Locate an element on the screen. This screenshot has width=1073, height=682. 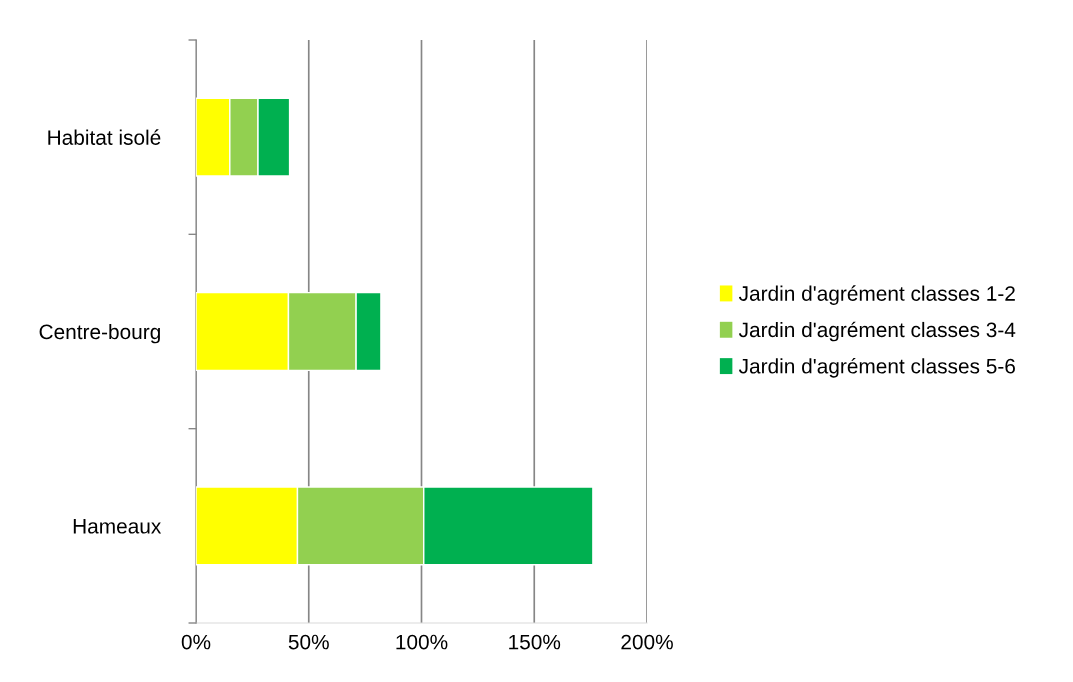
legend-label: Jardin d'agrément classes 3-4 is located at coordinates (877, 331).